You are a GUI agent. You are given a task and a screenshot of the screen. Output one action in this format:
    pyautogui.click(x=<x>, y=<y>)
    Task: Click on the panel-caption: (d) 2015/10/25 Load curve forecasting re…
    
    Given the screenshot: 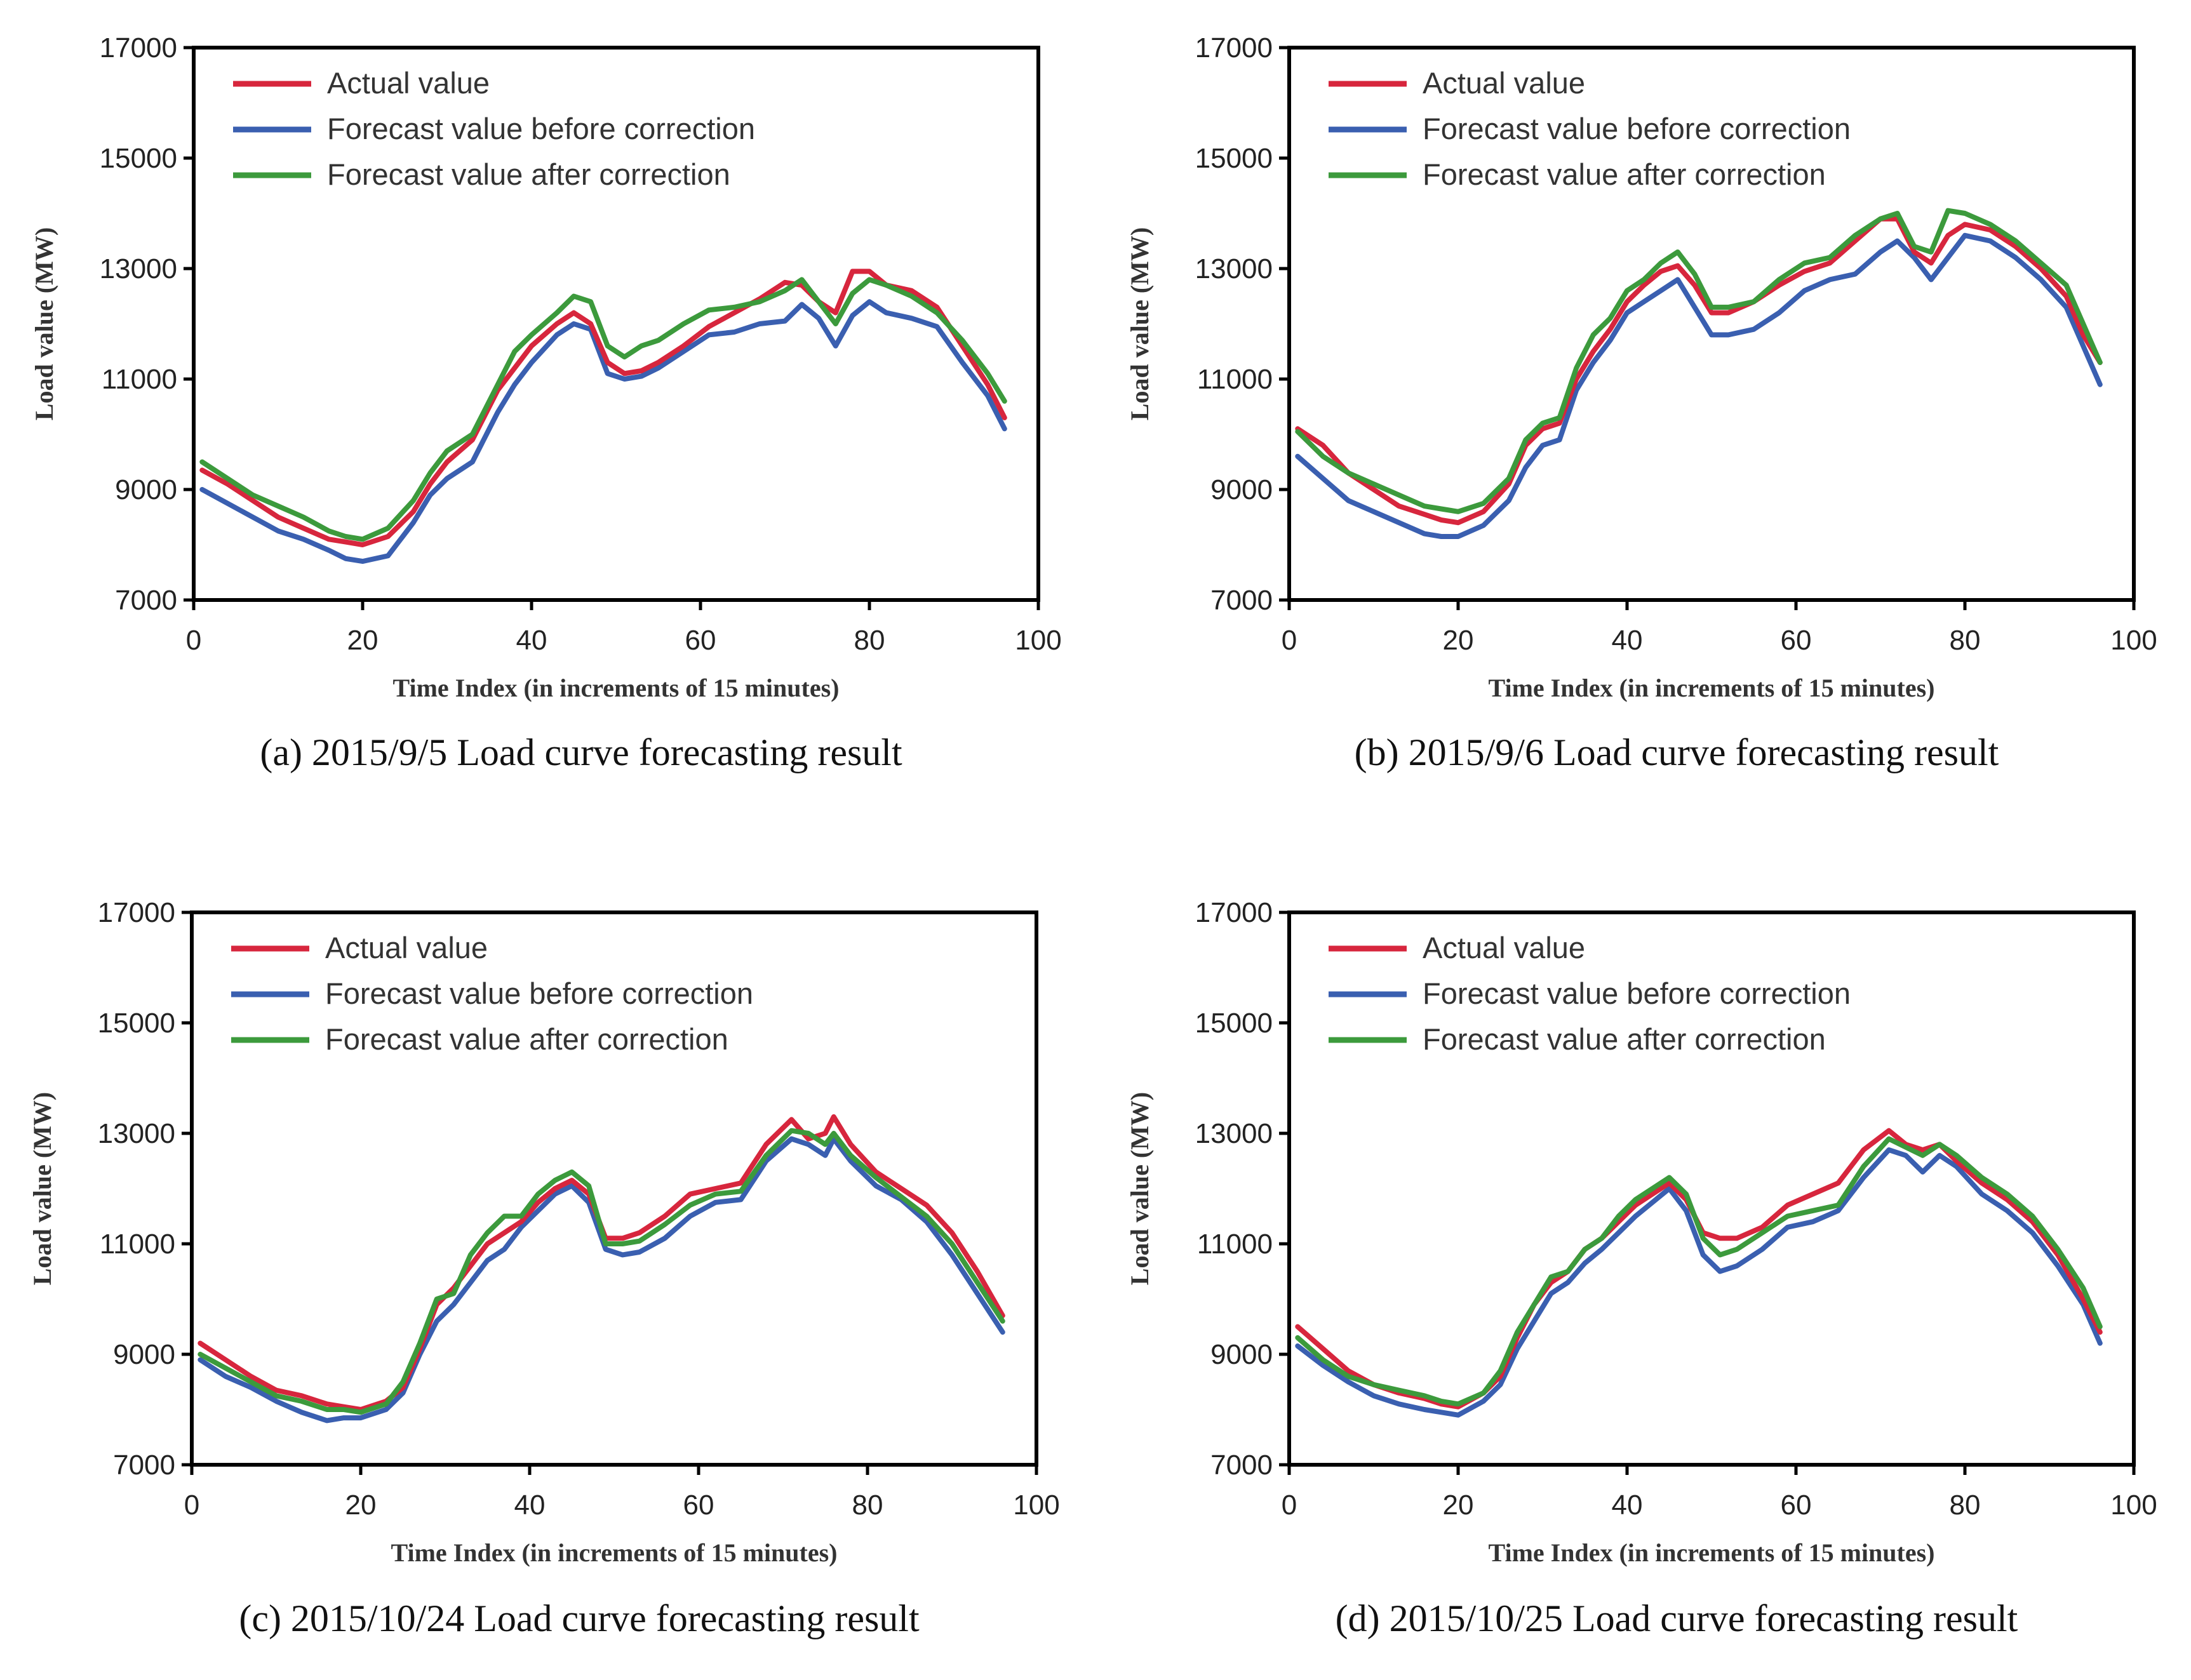 What is the action you would take?
    pyautogui.click(x=1677, y=1618)
    